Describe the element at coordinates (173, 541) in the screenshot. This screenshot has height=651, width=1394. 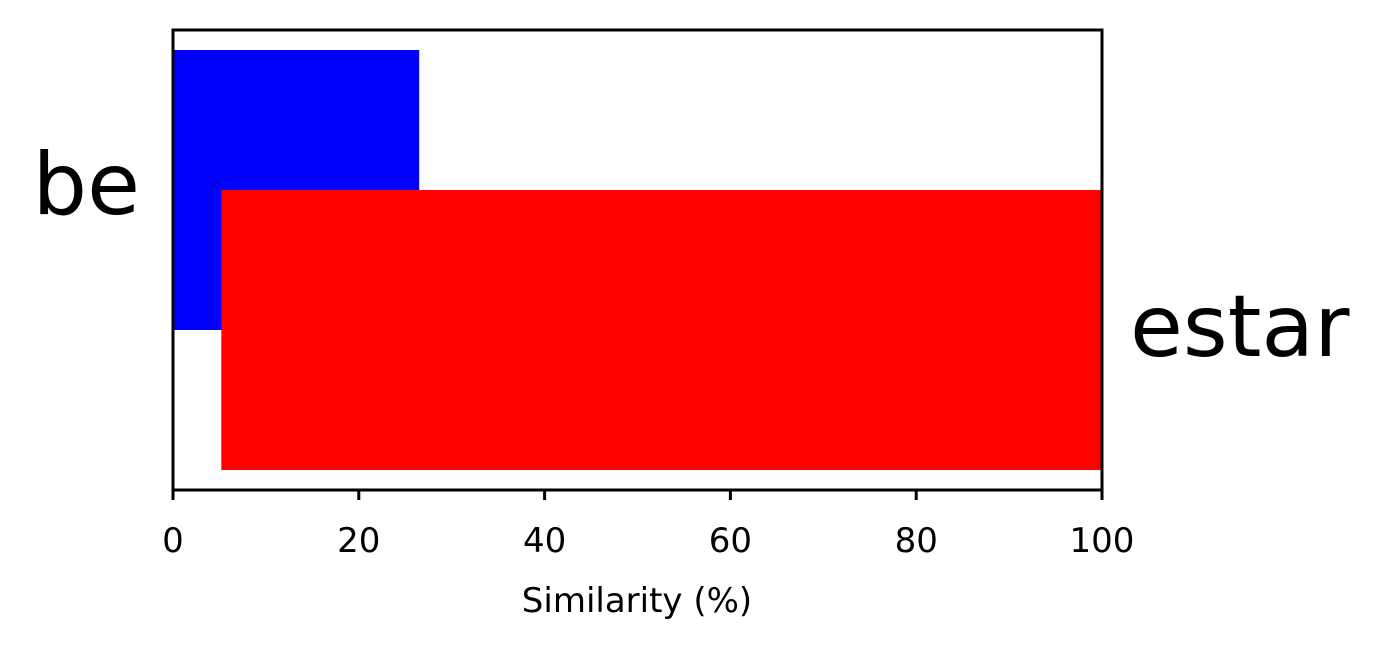
I see `x-tick-label: 0` at that location.